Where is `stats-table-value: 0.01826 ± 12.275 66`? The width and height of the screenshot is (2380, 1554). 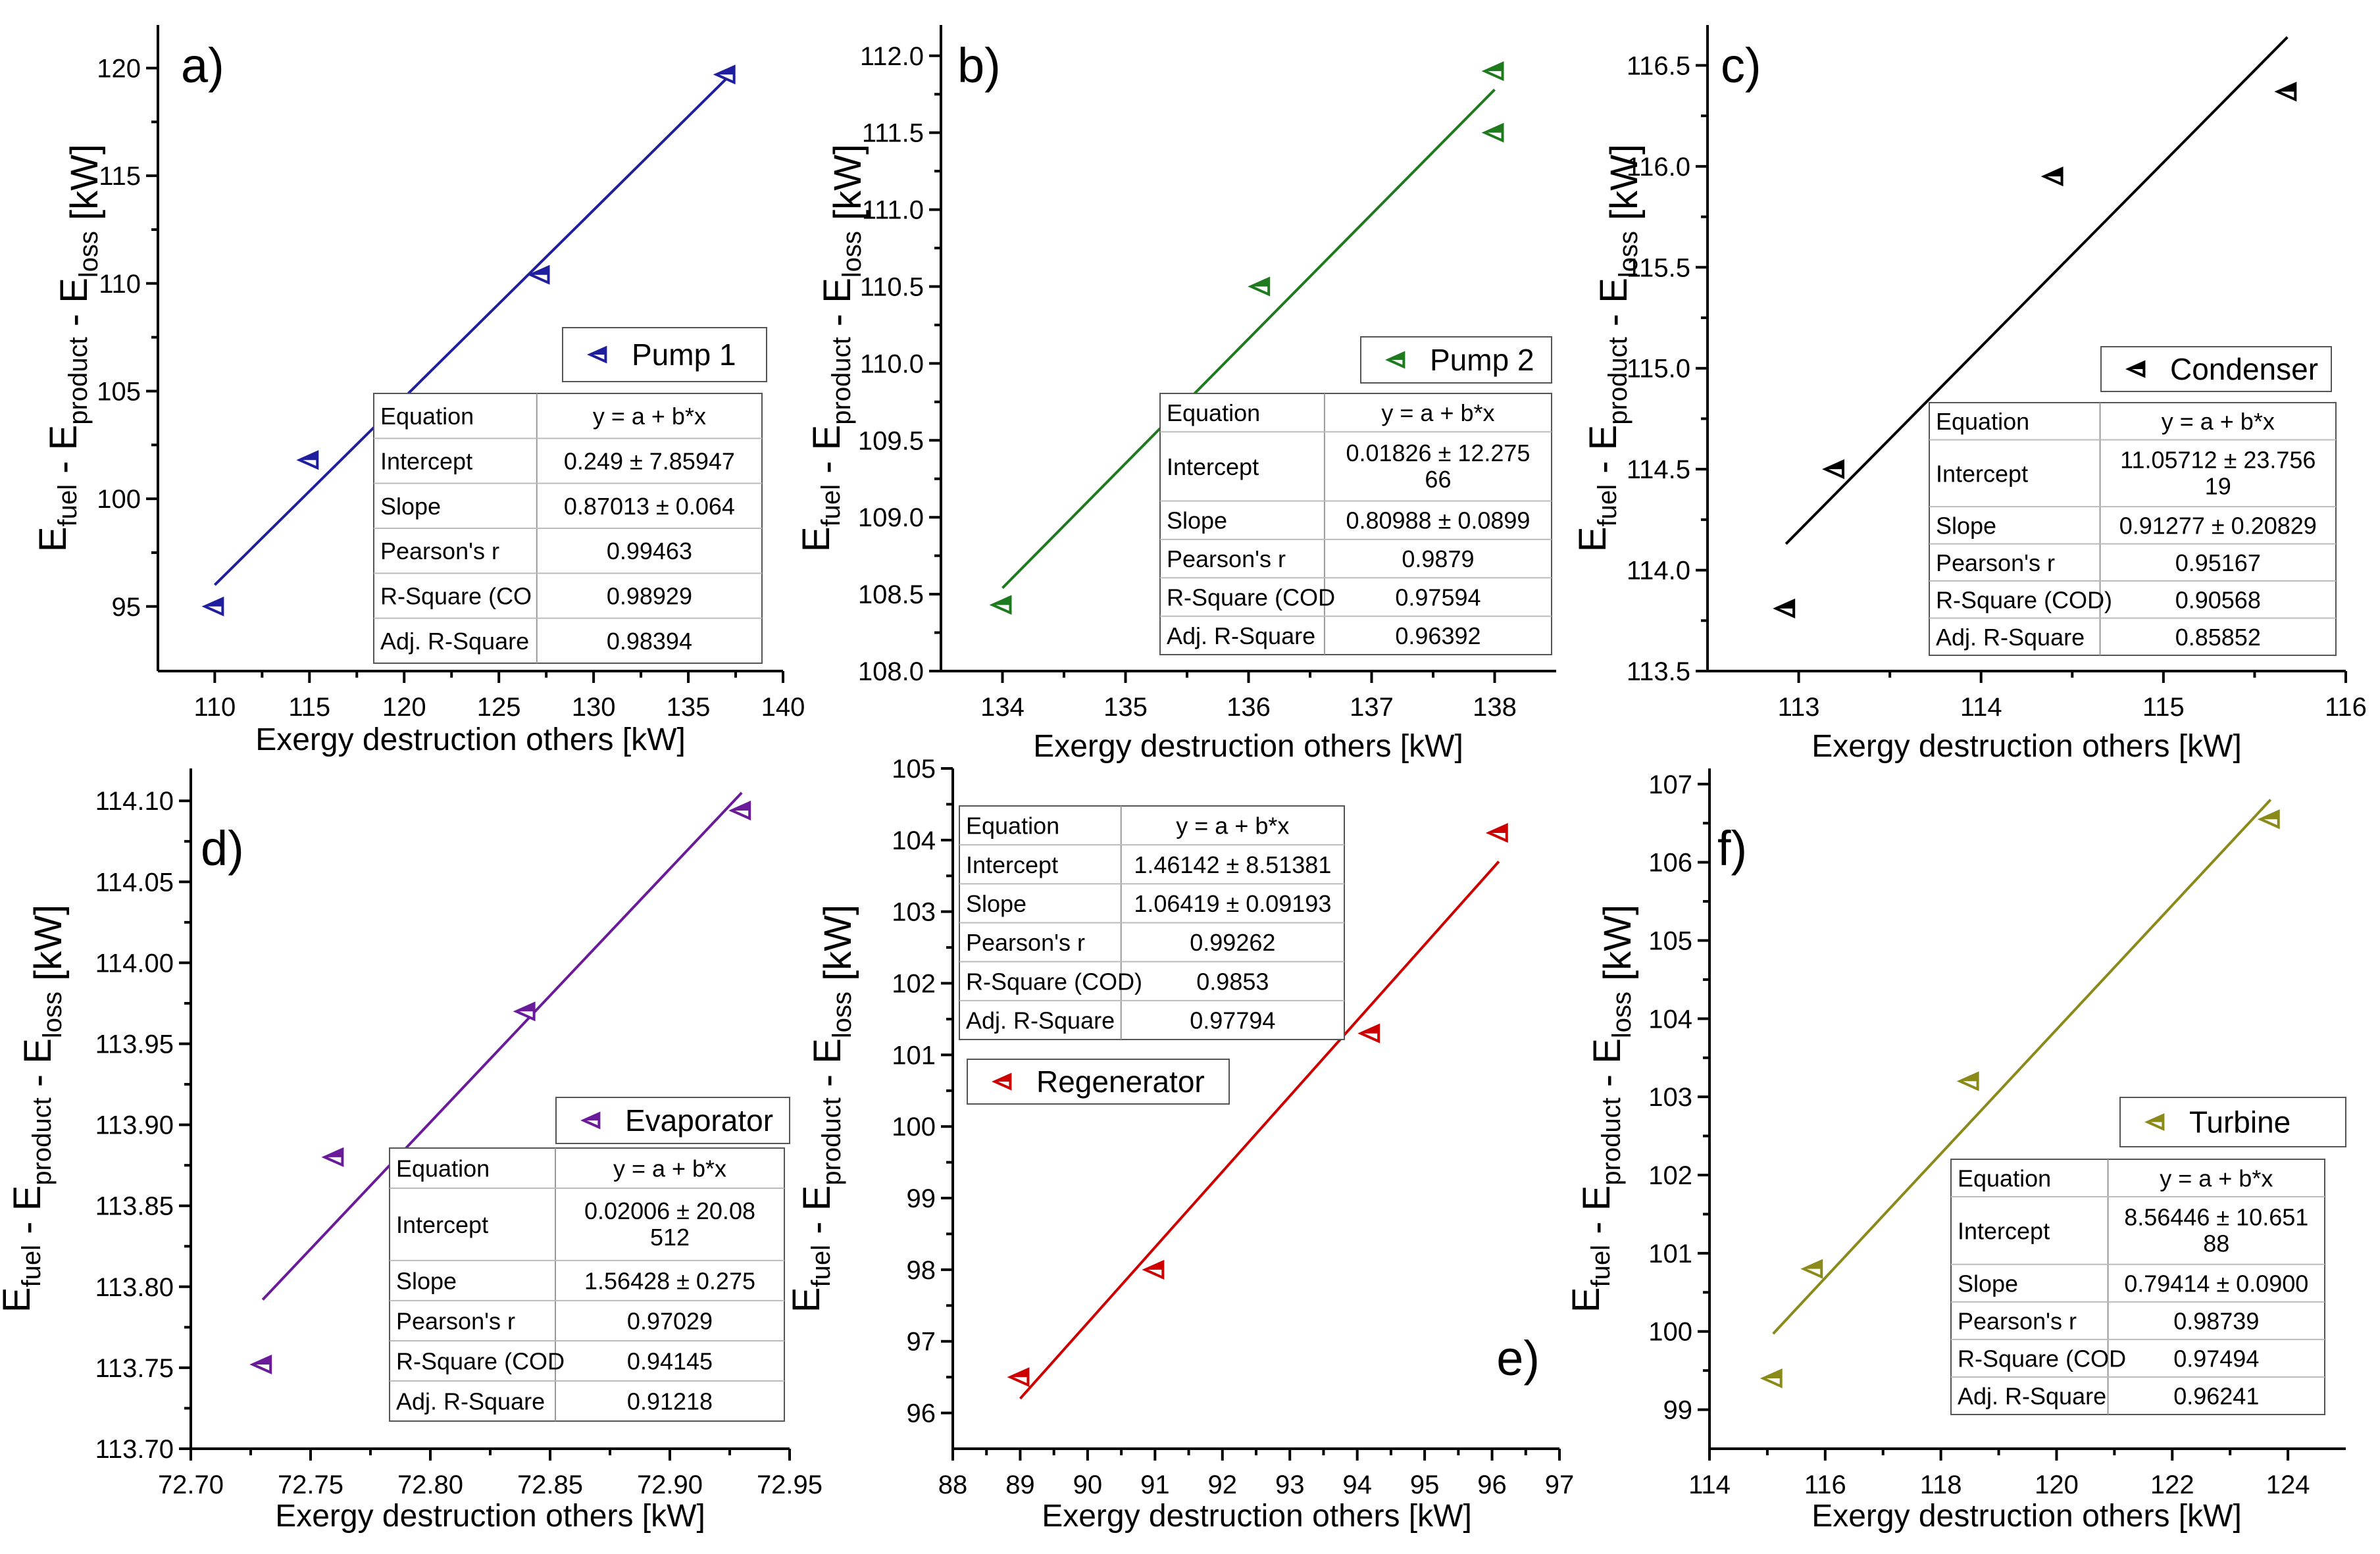 stats-table-value: 0.01826 ± 12.275 66 is located at coordinates (1438, 466).